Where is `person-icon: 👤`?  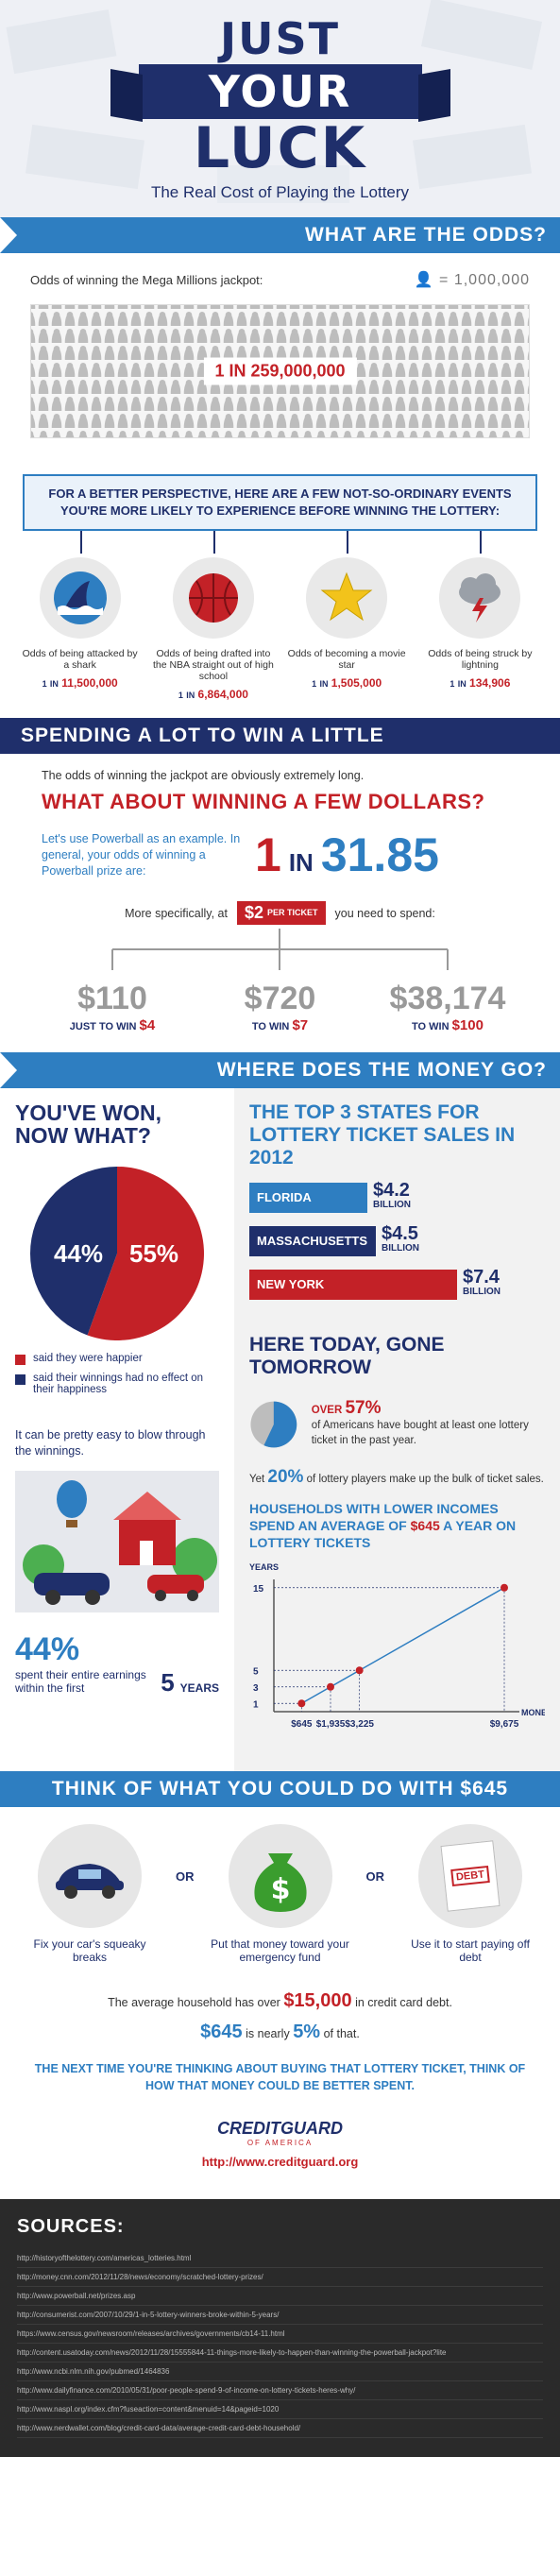
person-icon: 👤 is located at coordinates (424, 280).